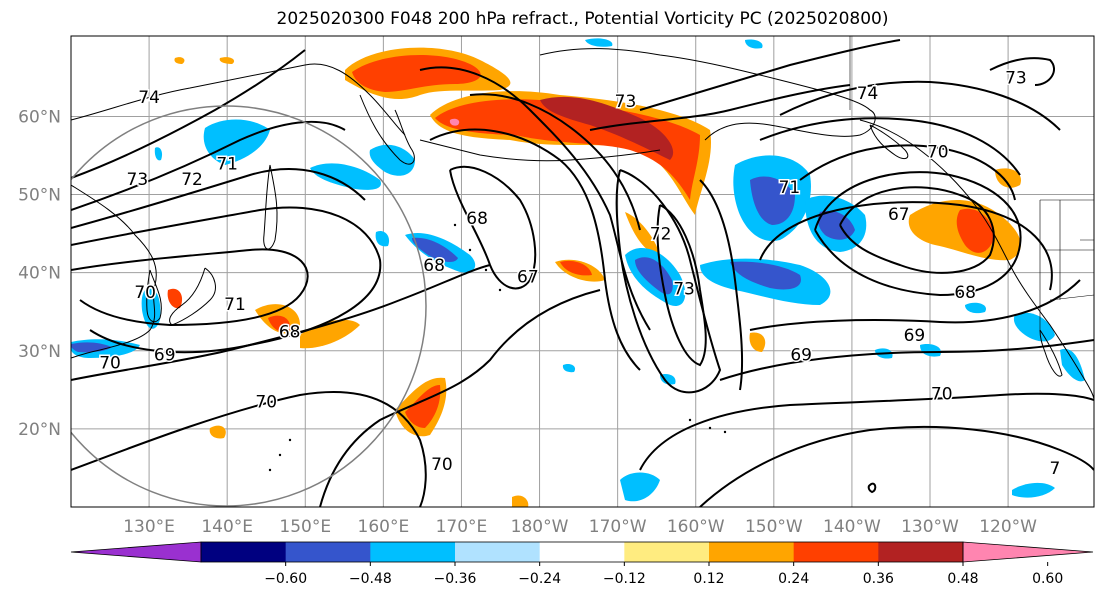 The image size is (1105, 601). Describe the element at coordinates (455, 579) in the screenshot. I see `colorbar-tick-label: −0.36` at that location.